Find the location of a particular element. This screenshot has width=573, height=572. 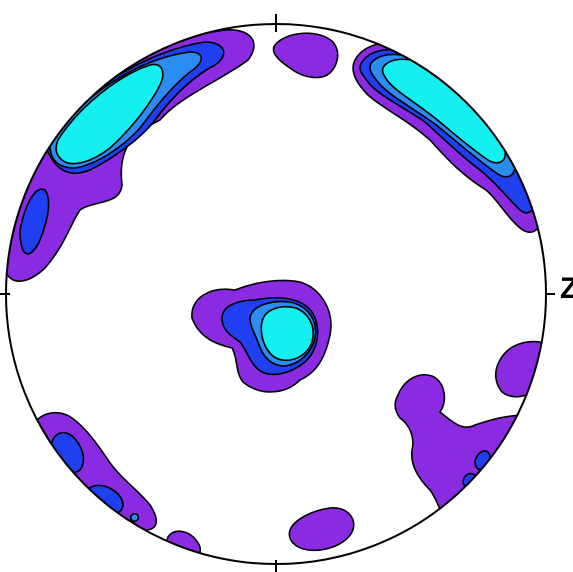

axis-label-z: Z is located at coordinates (566, 288).